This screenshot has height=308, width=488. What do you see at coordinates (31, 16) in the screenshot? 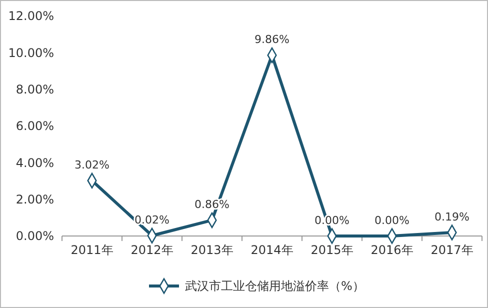
I see `y-tick-label: 12.00%` at bounding box center [31, 16].